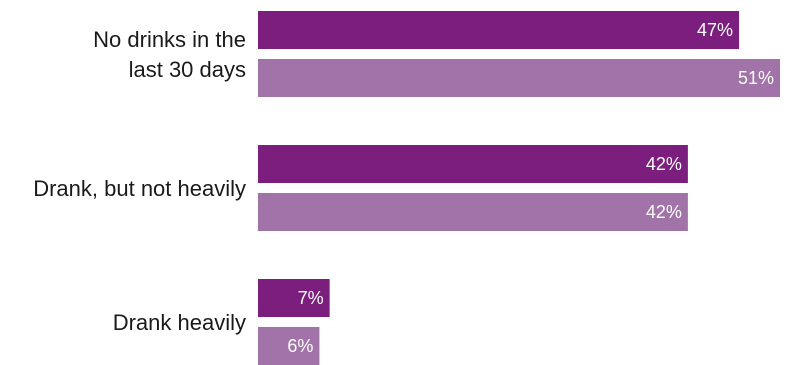 This screenshot has height=365, width=805. I want to click on bar-value-label: 47%, so click(715, 30).